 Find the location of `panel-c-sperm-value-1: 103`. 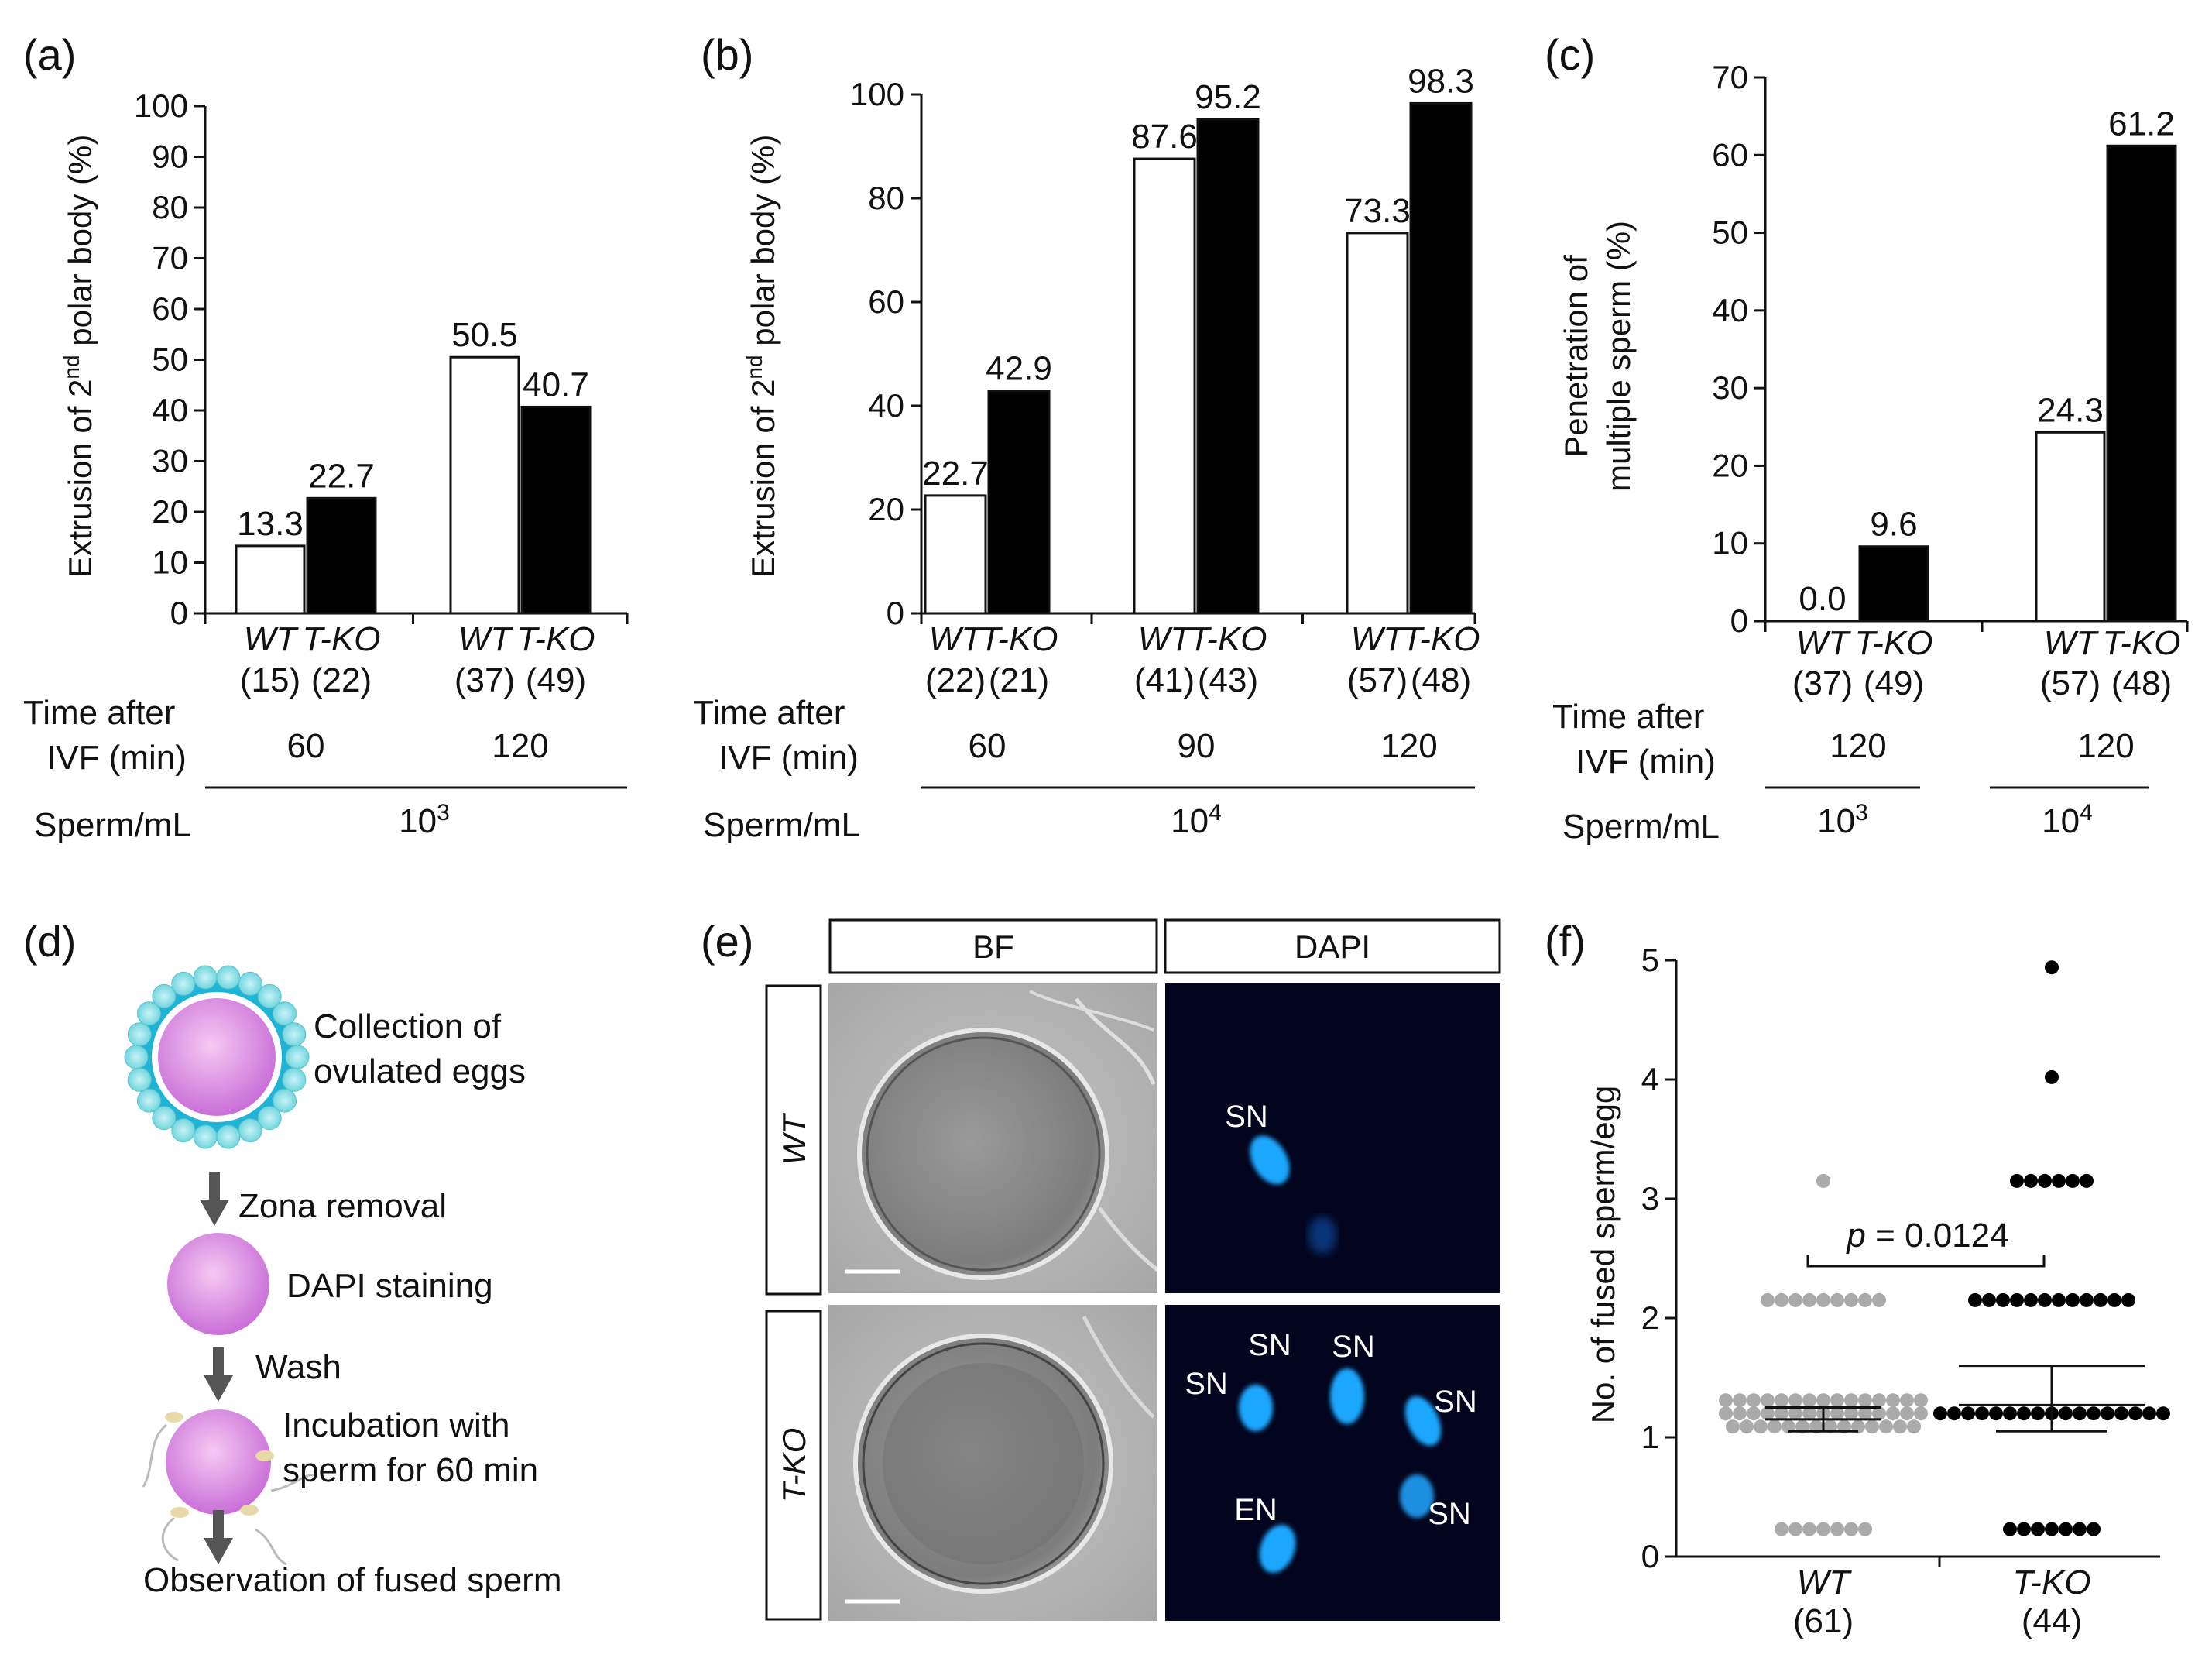

panel-c-sperm-value-1: 103 is located at coordinates (1843, 820).